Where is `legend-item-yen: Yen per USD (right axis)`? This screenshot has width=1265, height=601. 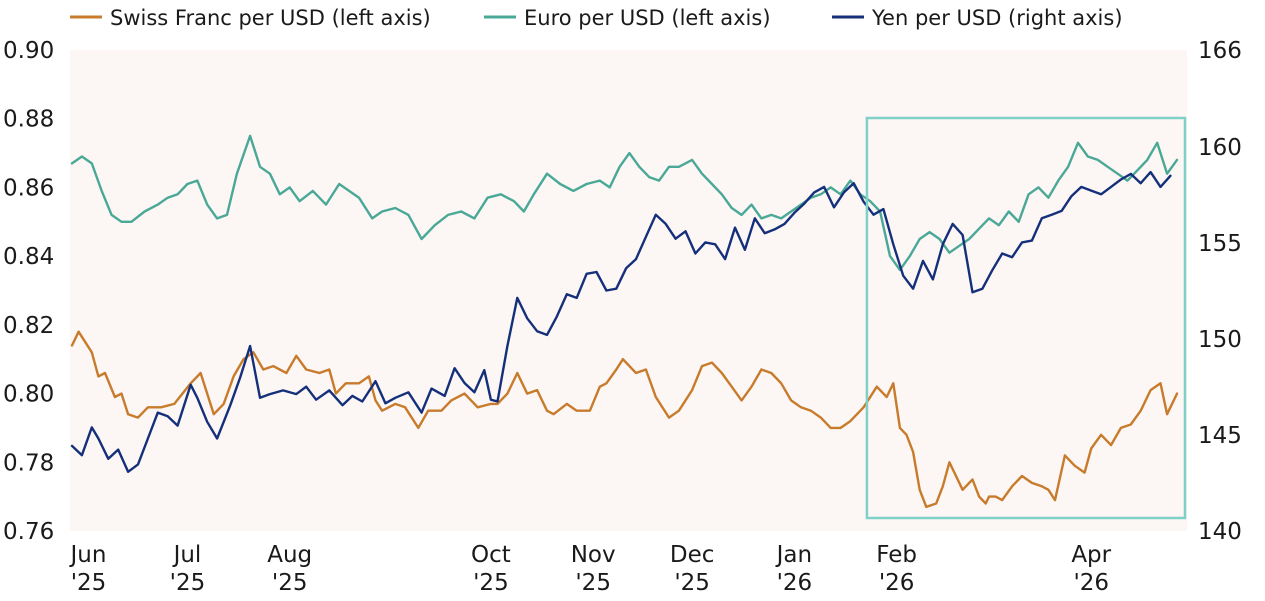
legend-item-yen: Yen per USD (right axis) is located at coordinates (977, 18).